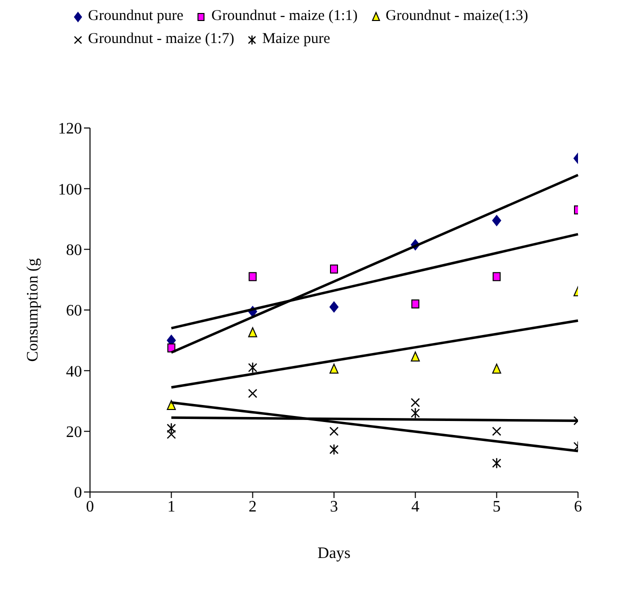  Describe the element at coordinates (70, 129) in the screenshot. I see `y-tick-label: 120` at that location.